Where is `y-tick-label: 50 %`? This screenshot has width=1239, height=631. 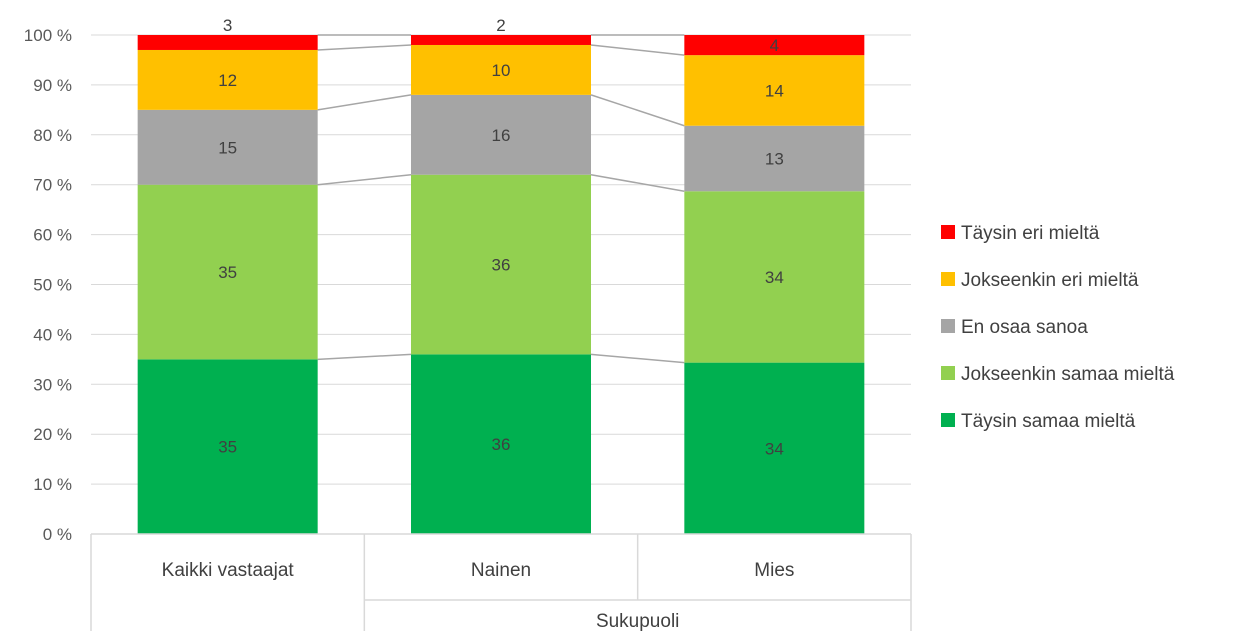
y-tick-label: 50 % is located at coordinates (52, 285).